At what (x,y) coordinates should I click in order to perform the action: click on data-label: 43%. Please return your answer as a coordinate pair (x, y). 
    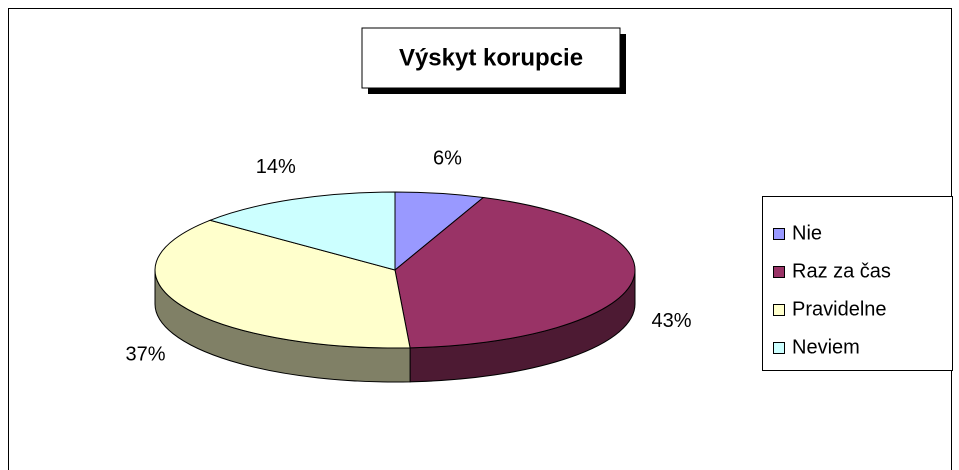
    Looking at the image, I should click on (672, 321).